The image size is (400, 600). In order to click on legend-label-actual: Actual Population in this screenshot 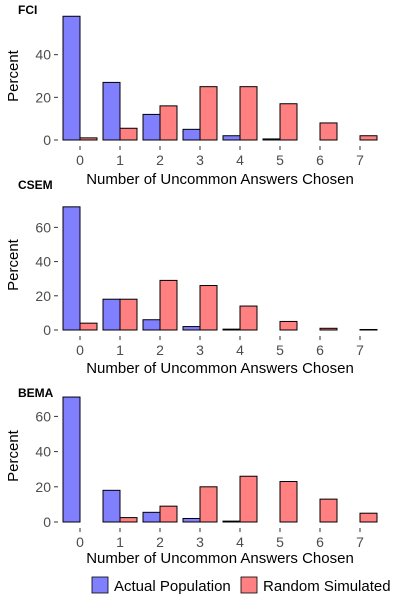, I will do `click(172, 586)`.